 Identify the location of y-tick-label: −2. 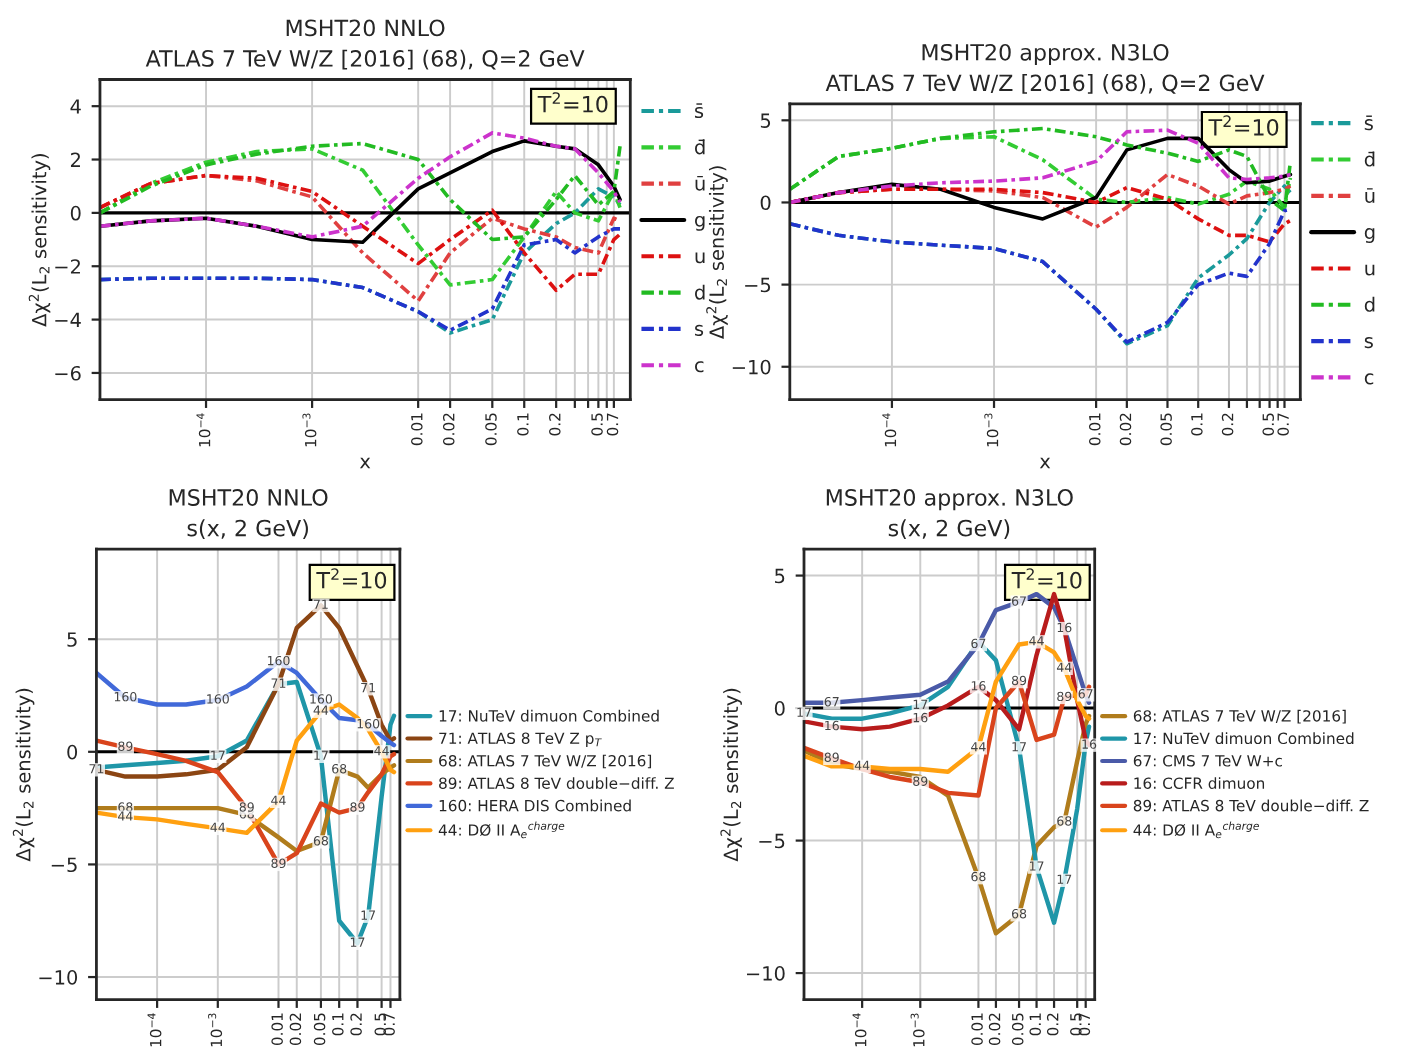
(67, 266).